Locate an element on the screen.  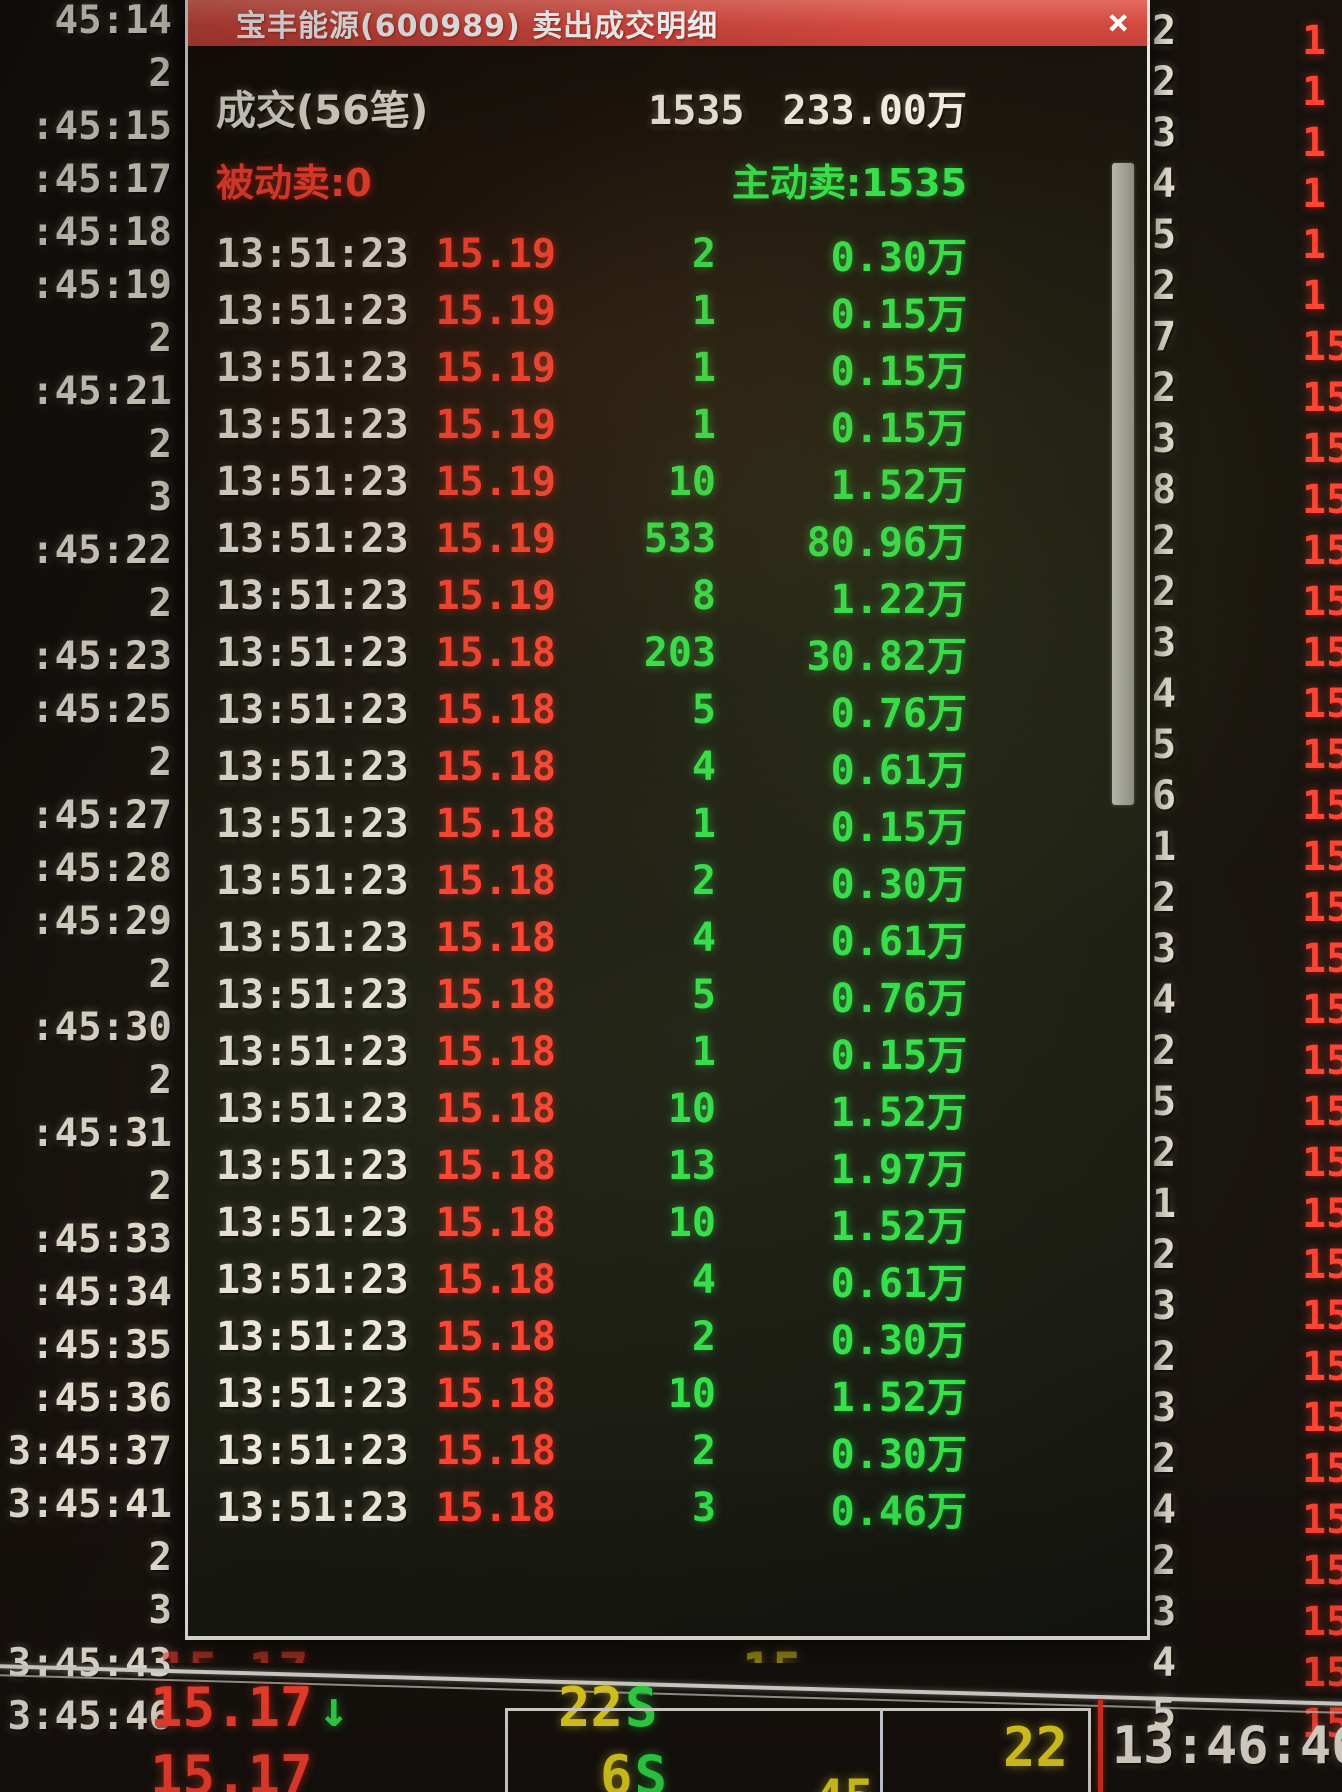
transaction-price: 15.19 is located at coordinates (495, 482).